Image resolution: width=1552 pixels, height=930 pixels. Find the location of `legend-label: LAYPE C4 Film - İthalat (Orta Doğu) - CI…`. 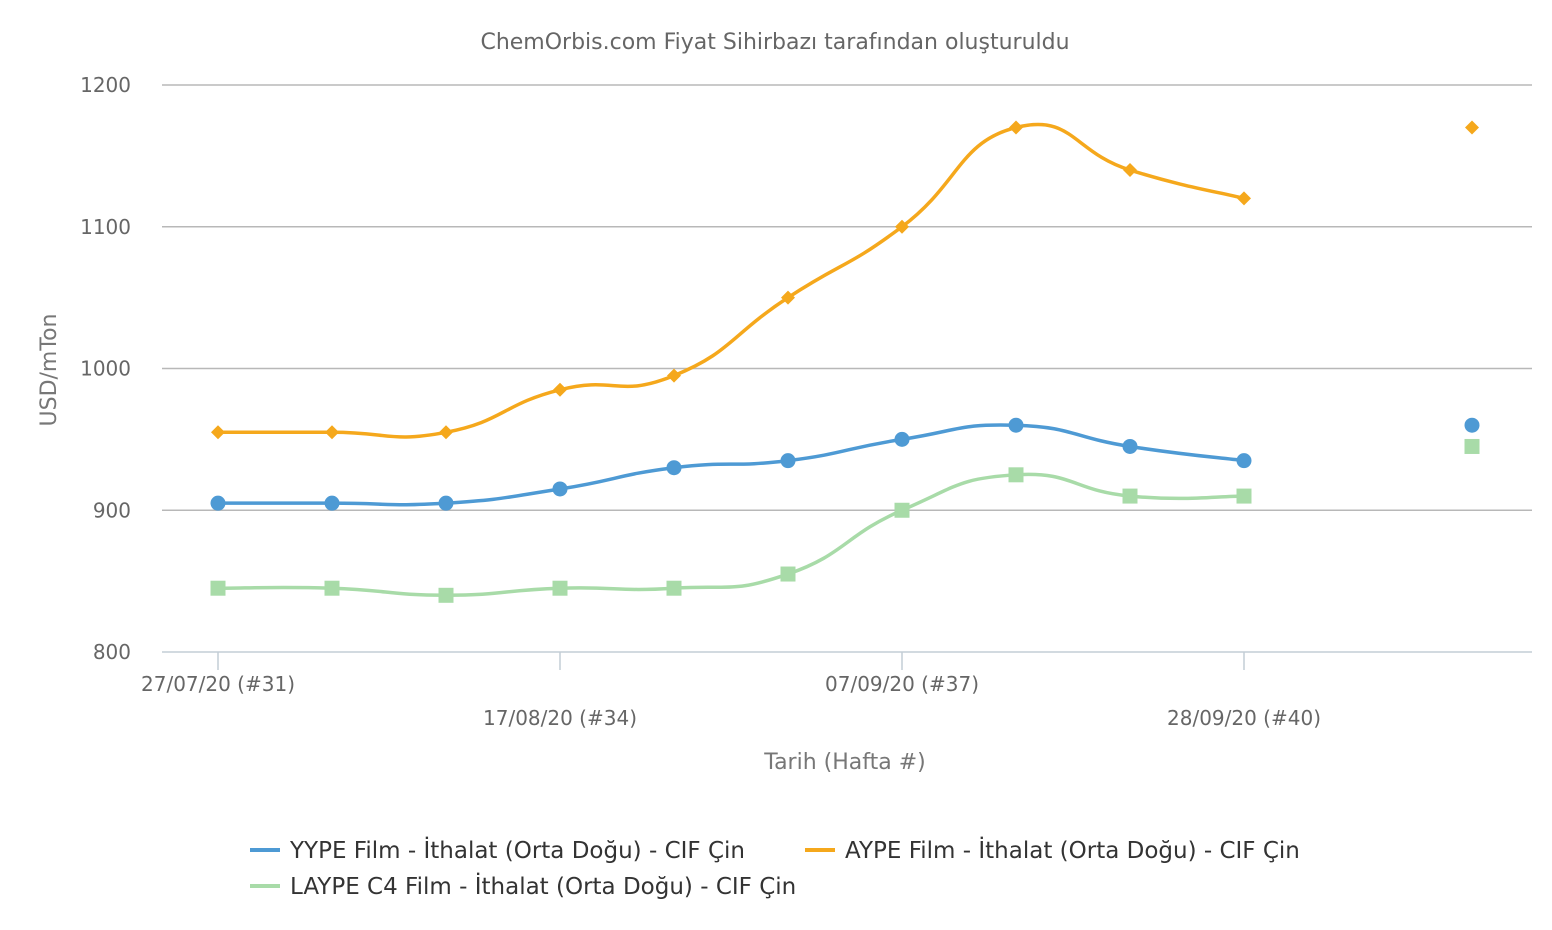

legend-label: LAYPE C4 Film - İthalat (Orta Doğu) - CI… is located at coordinates (543, 886).